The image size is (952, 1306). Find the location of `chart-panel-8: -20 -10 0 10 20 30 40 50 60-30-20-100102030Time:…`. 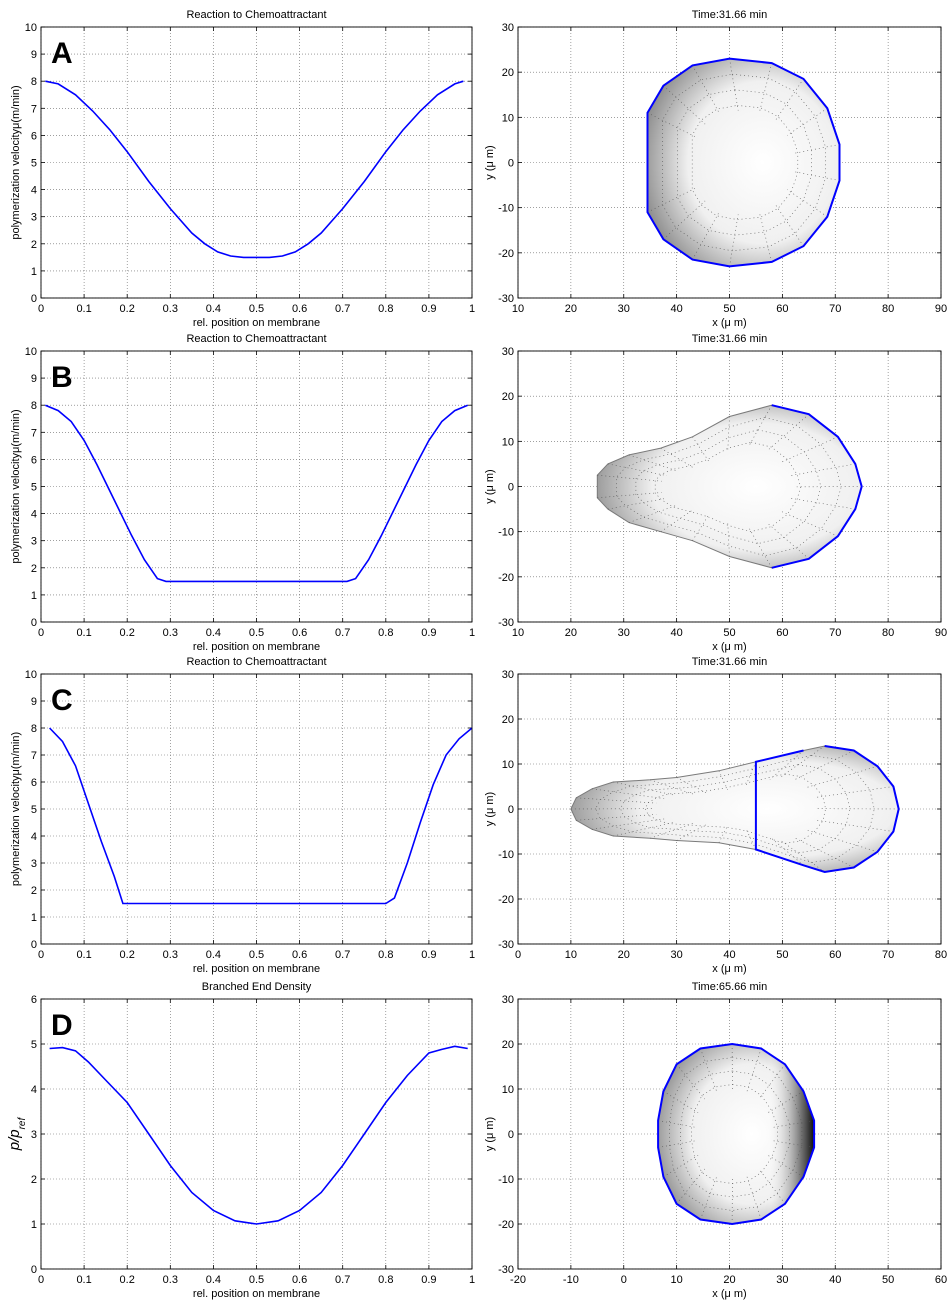

chart-panel-8: -20 -10 0 10 20 30 40 50 60-30-20-100102030Time:… is located at coordinates (715, 1140).